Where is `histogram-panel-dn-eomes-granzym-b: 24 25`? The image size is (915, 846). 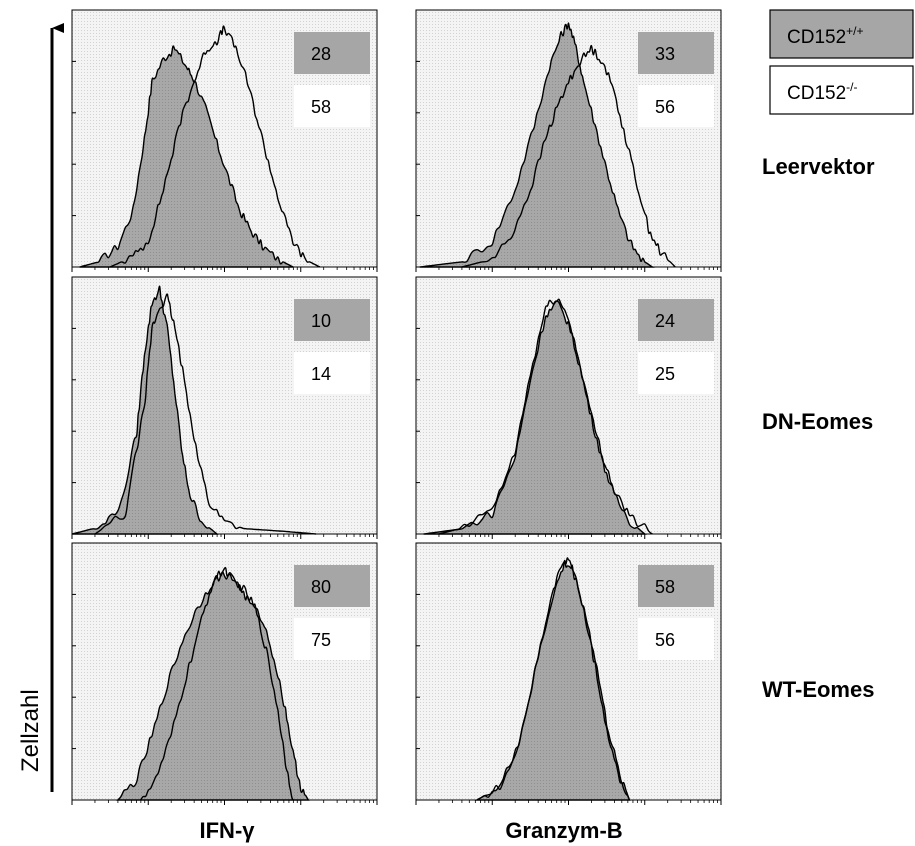 histogram-panel-dn-eomes-granzym-b: 24 25 is located at coordinates (568, 407).